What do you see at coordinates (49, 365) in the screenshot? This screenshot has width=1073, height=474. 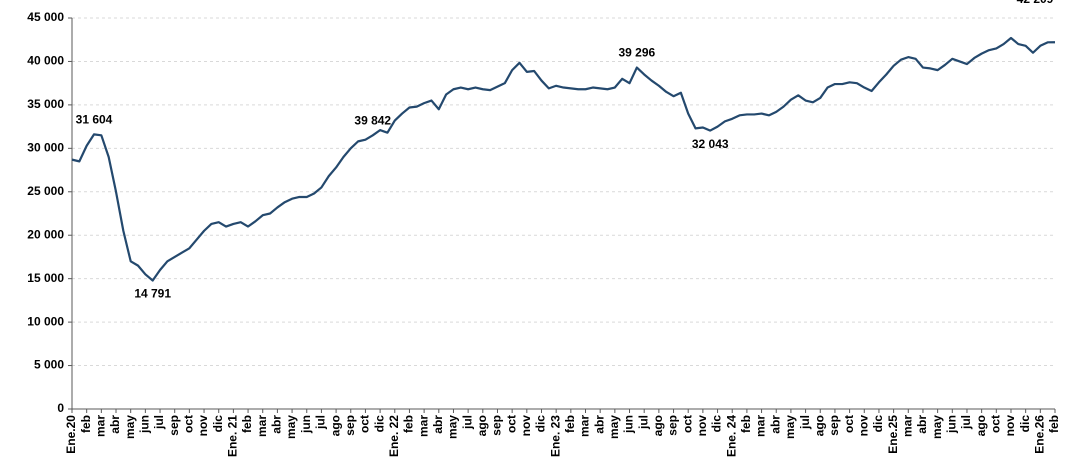 I see `y-tick-label: 5 000` at bounding box center [49, 365].